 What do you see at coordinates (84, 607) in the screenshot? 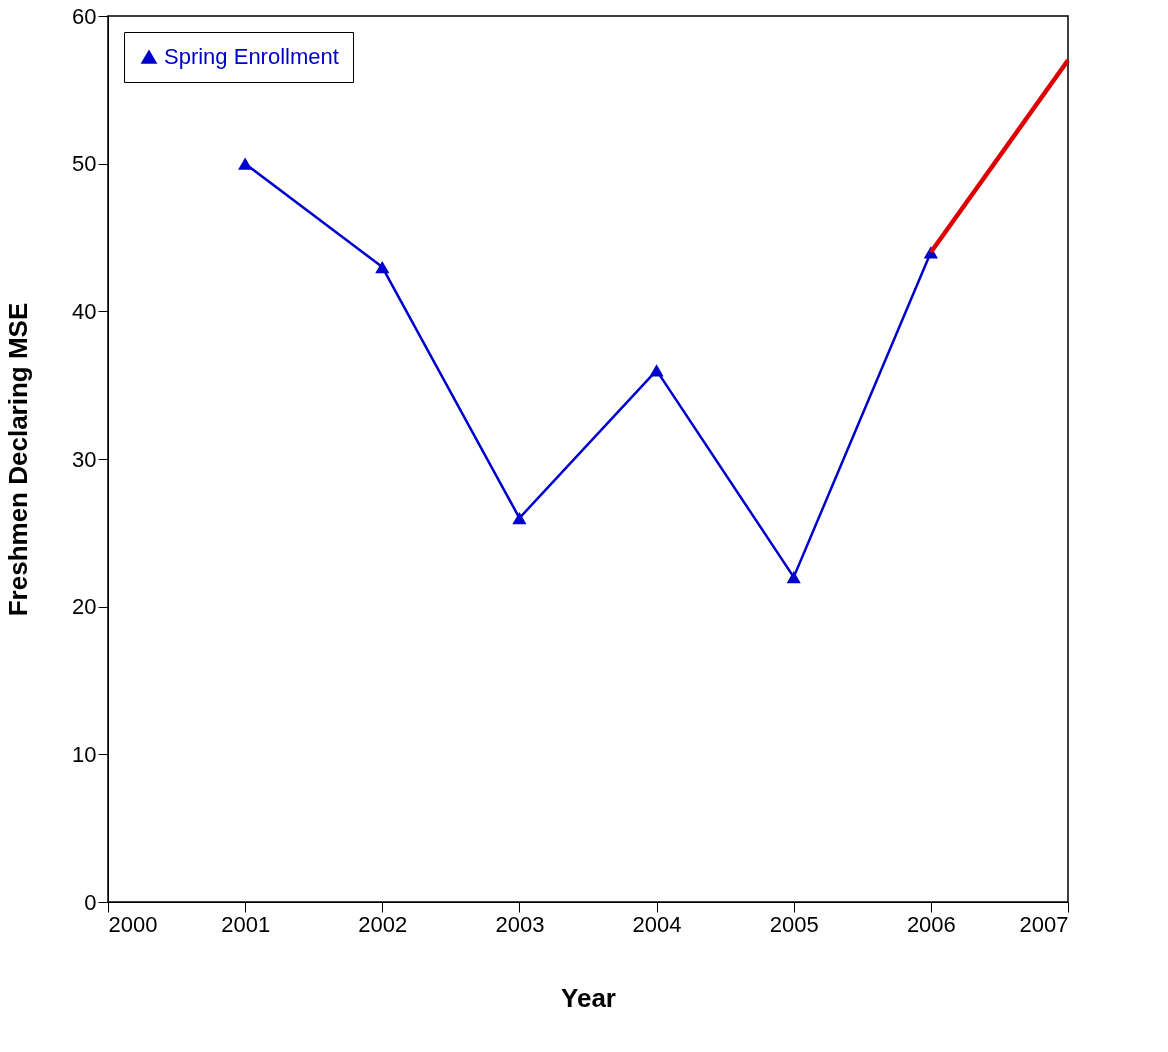
I see `y-tick-label: 20` at bounding box center [84, 607].